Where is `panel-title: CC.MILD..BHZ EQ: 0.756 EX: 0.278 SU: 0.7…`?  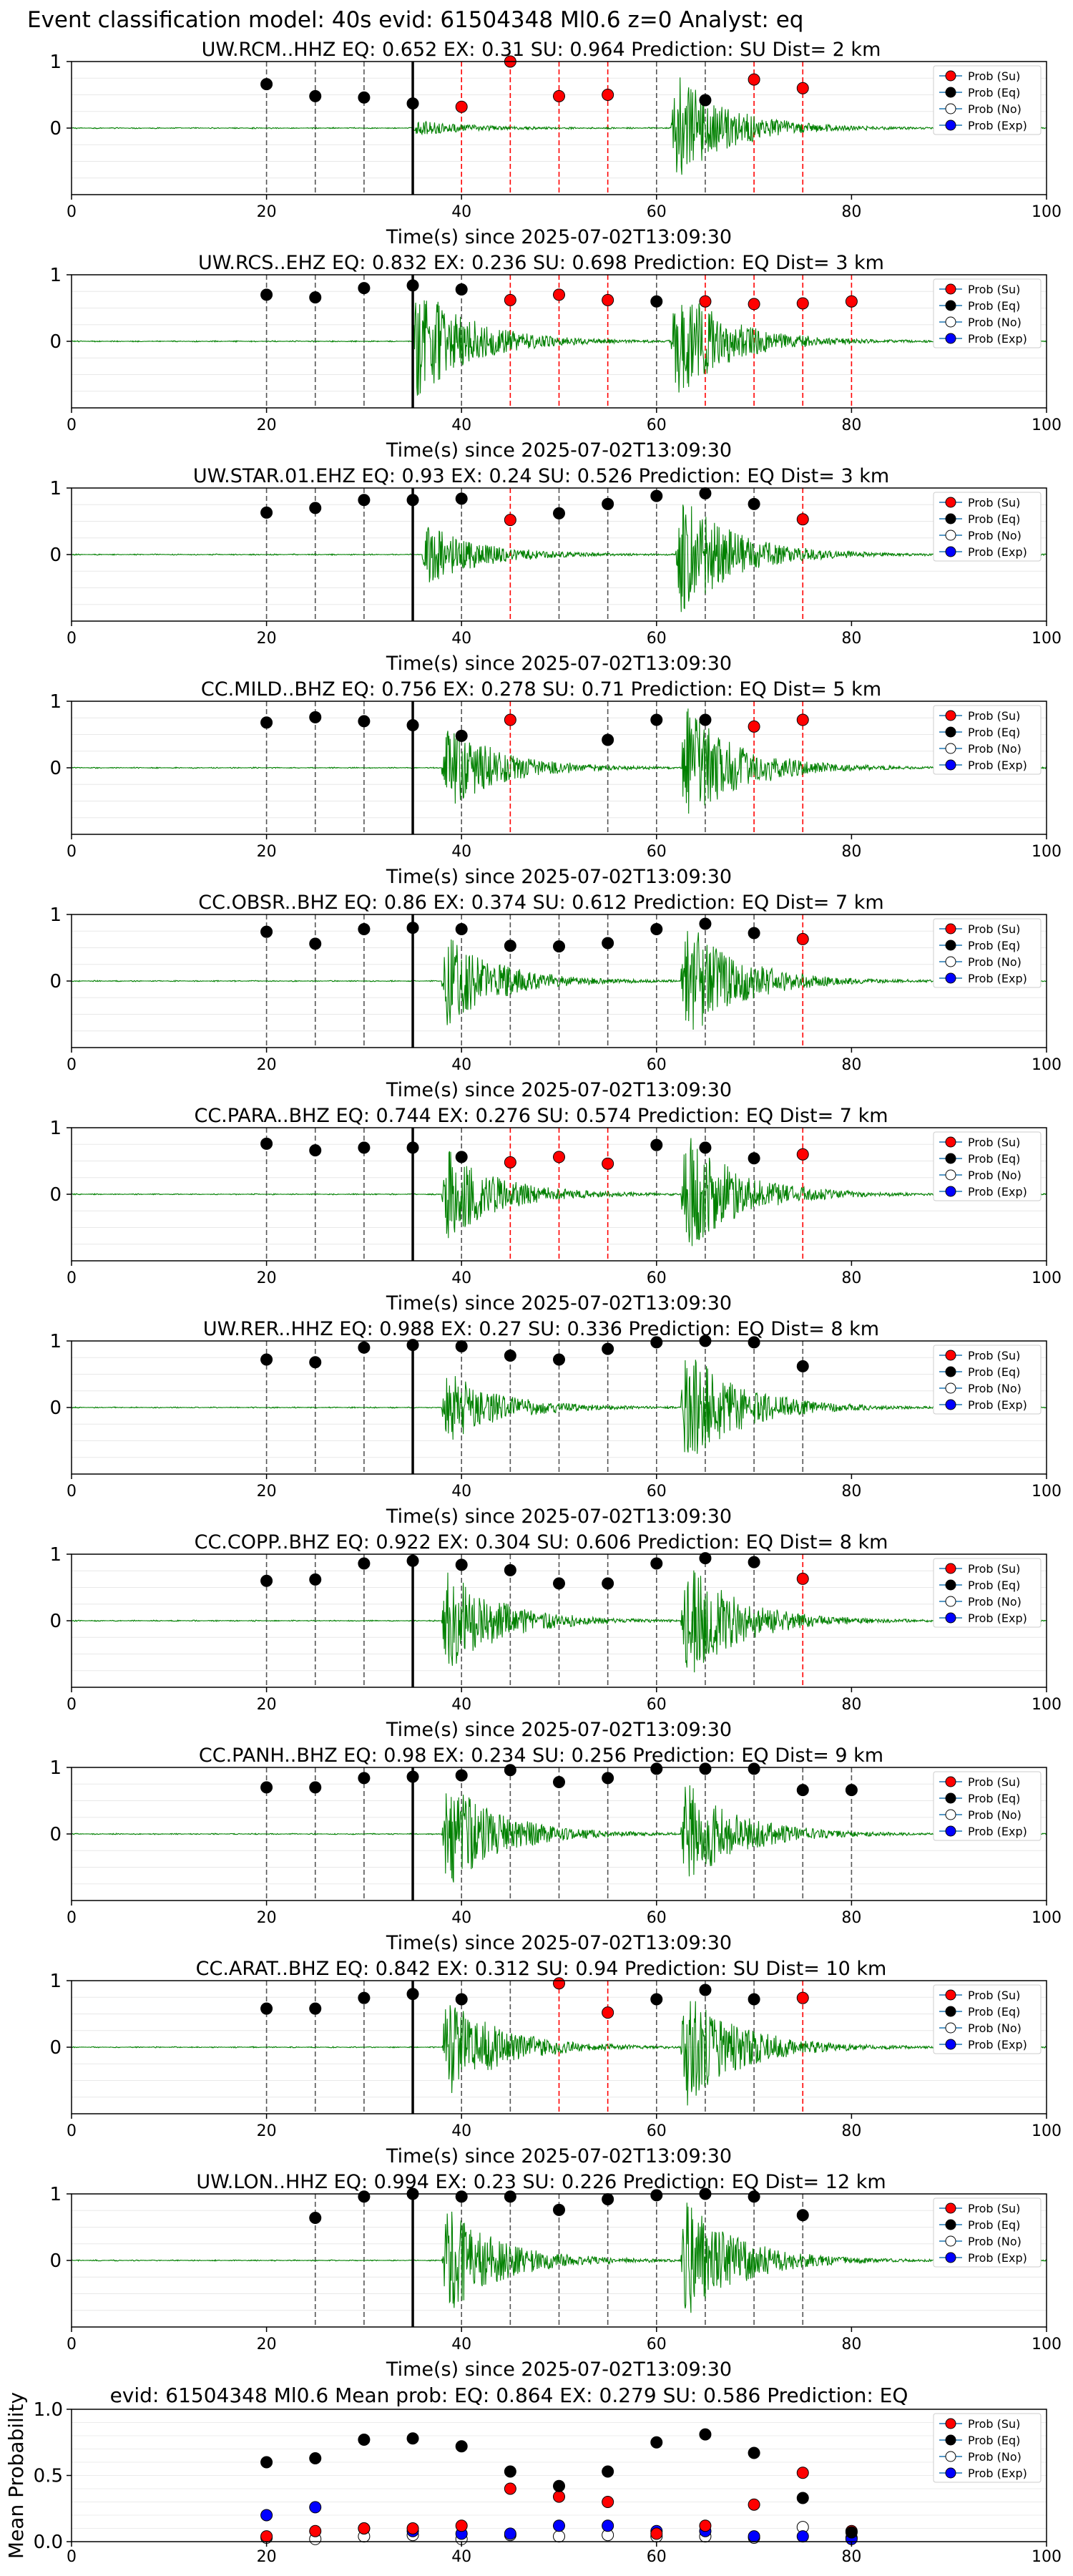 panel-title: CC.MILD..BHZ EQ: 0.756 EX: 0.278 SU: 0.7… is located at coordinates (541, 689).